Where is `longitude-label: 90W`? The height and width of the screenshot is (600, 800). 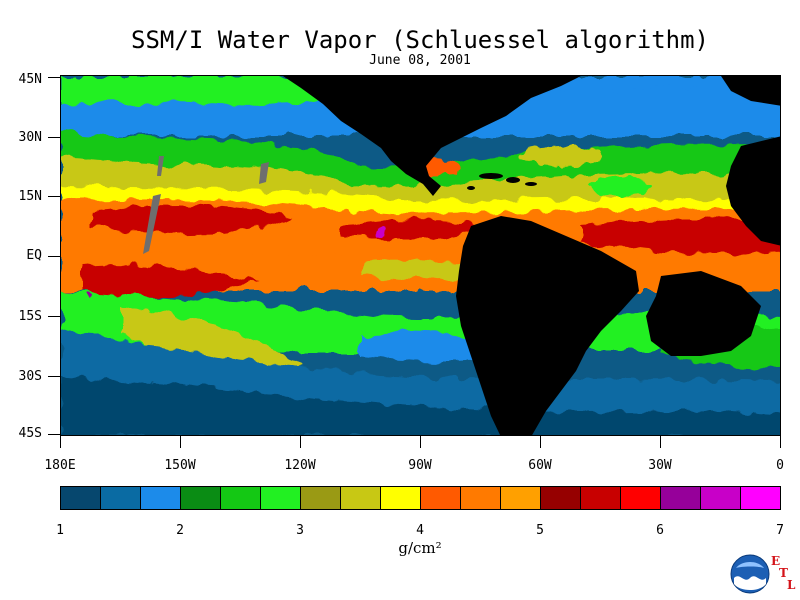
longitude-label: 90W is located at coordinates (420, 465).